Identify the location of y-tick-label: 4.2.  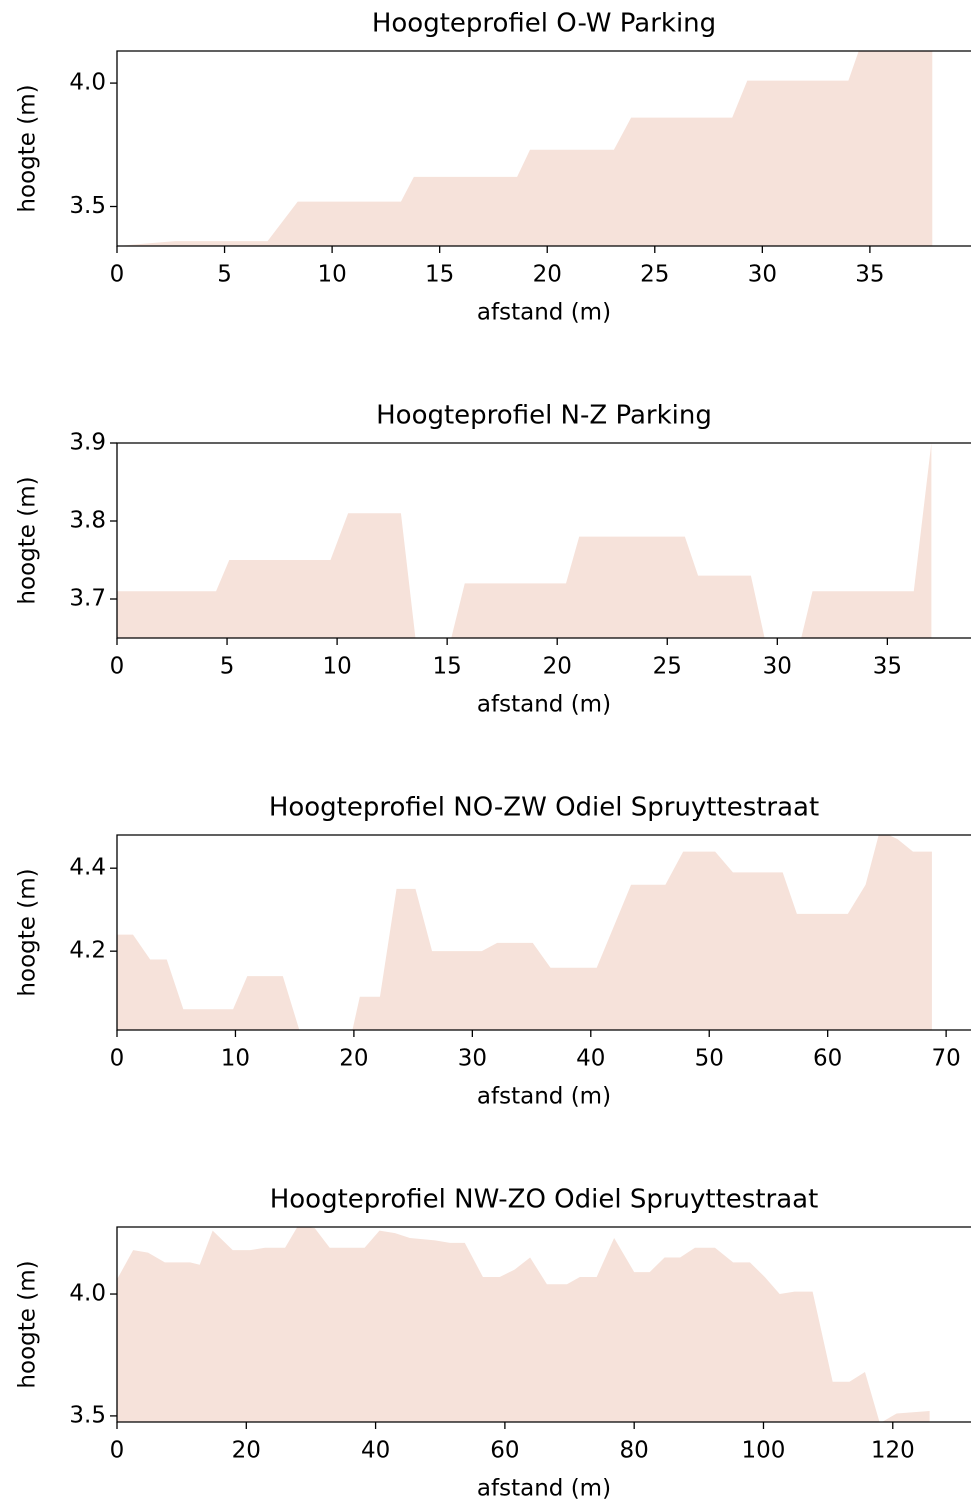
(87, 951).